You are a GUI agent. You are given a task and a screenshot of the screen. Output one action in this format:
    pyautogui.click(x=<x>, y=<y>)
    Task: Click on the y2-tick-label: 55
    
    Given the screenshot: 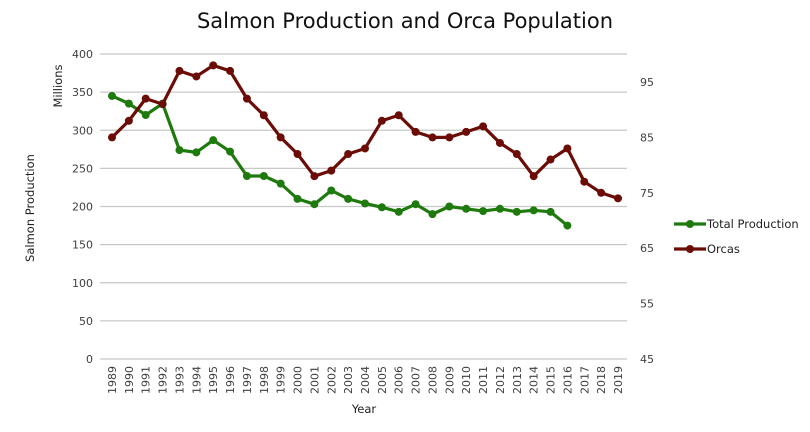 What is the action you would take?
    pyautogui.click(x=647, y=304)
    